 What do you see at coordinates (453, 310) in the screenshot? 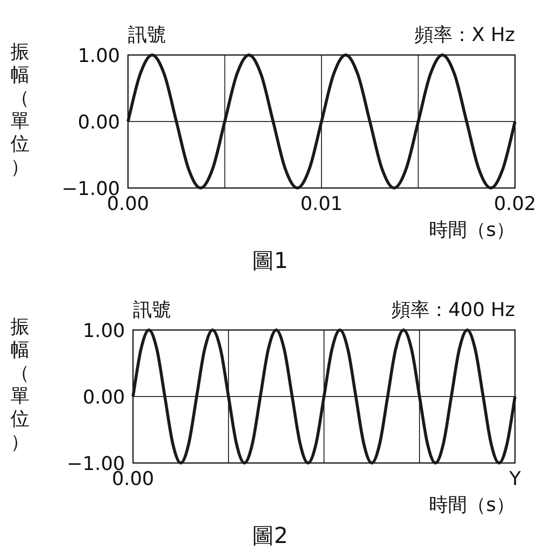
I see `chart-subtitle: 頻率：400 Hz` at bounding box center [453, 310].